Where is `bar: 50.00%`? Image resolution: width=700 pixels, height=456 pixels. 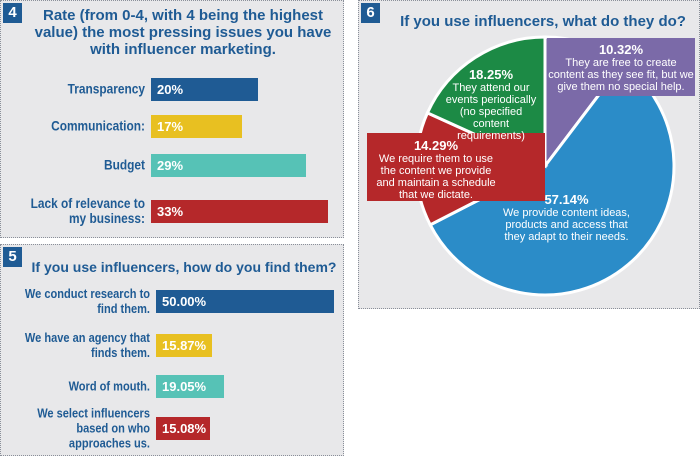 bar: 50.00% is located at coordinates (245, 301).